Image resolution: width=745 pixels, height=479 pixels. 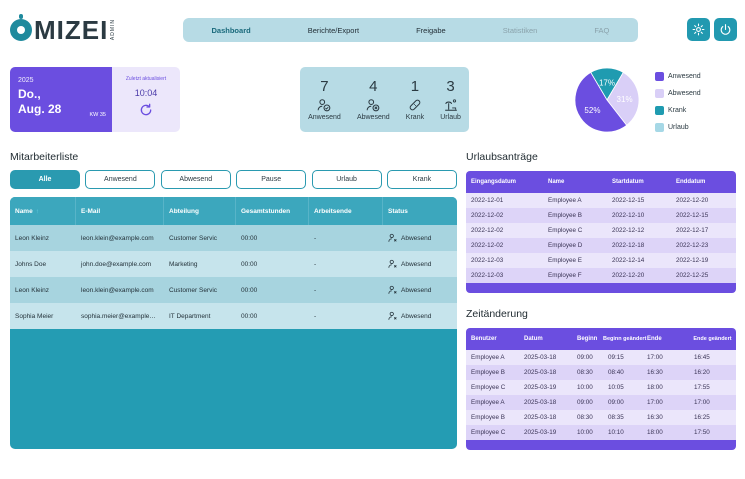 I want to click on table-row: 2022-12-02 Employee B 2022-12-10 2022-12-15, so click(x=601, y=215).